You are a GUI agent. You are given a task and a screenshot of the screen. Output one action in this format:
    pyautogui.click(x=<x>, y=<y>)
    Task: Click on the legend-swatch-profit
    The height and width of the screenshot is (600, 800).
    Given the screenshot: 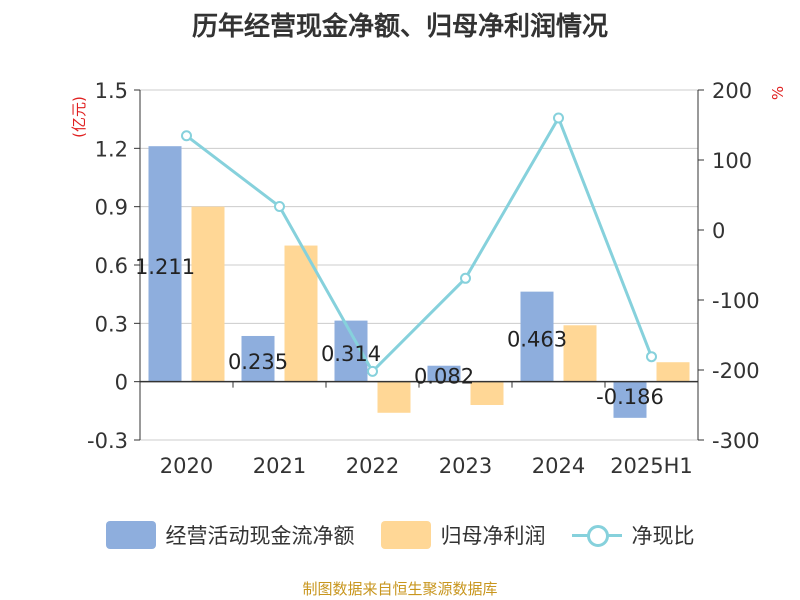 What is the action you would take?
    pyautogui.click(x=405, y=535)
    